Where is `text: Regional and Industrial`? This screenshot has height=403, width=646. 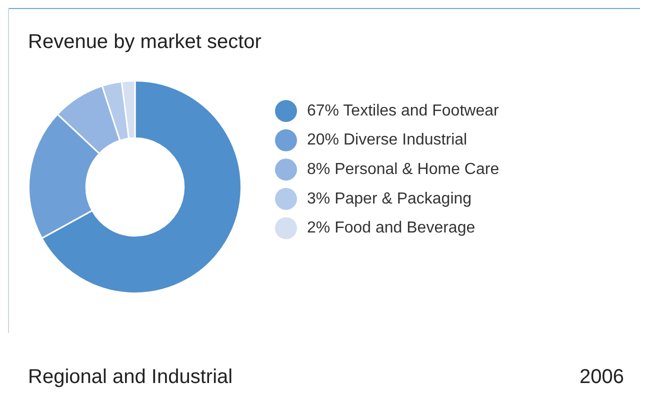
text: Regional and Industrial is located at coordinates (130, 377).